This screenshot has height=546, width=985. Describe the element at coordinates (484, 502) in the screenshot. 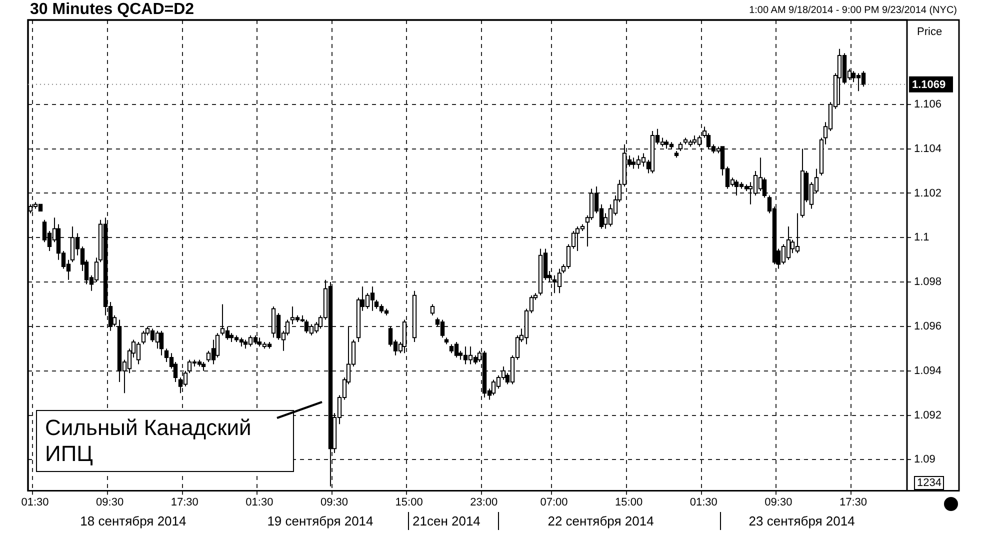

I see `x-tick-label: 23:00` at that location.